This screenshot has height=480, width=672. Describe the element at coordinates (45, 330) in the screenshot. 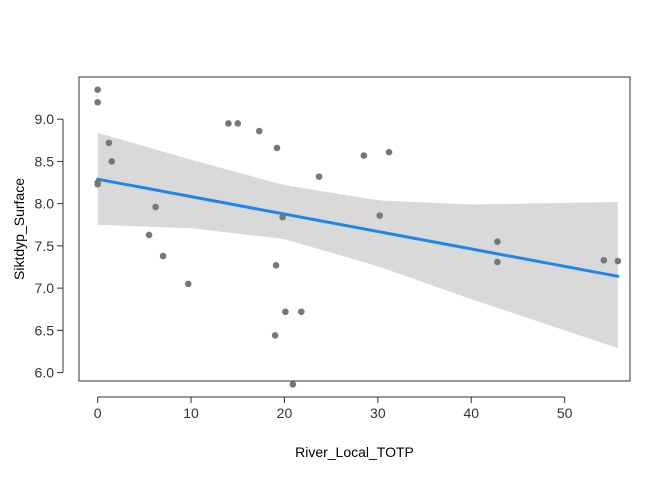

I see `y-tick-label: 6.5` at that location.